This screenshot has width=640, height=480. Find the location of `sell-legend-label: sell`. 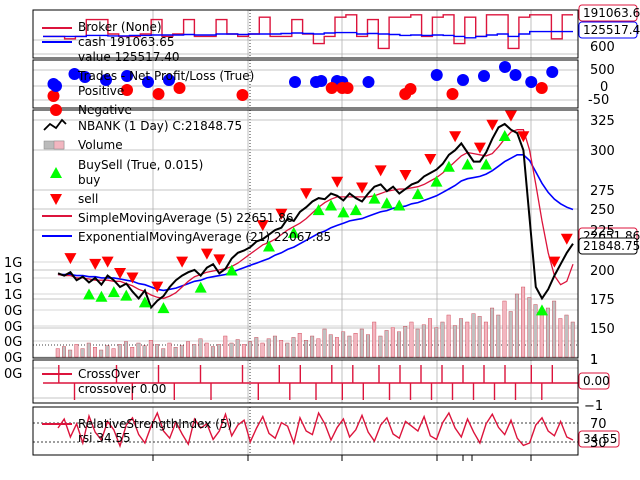

sell-legend-label: sell is located at coordinates (88, 199).